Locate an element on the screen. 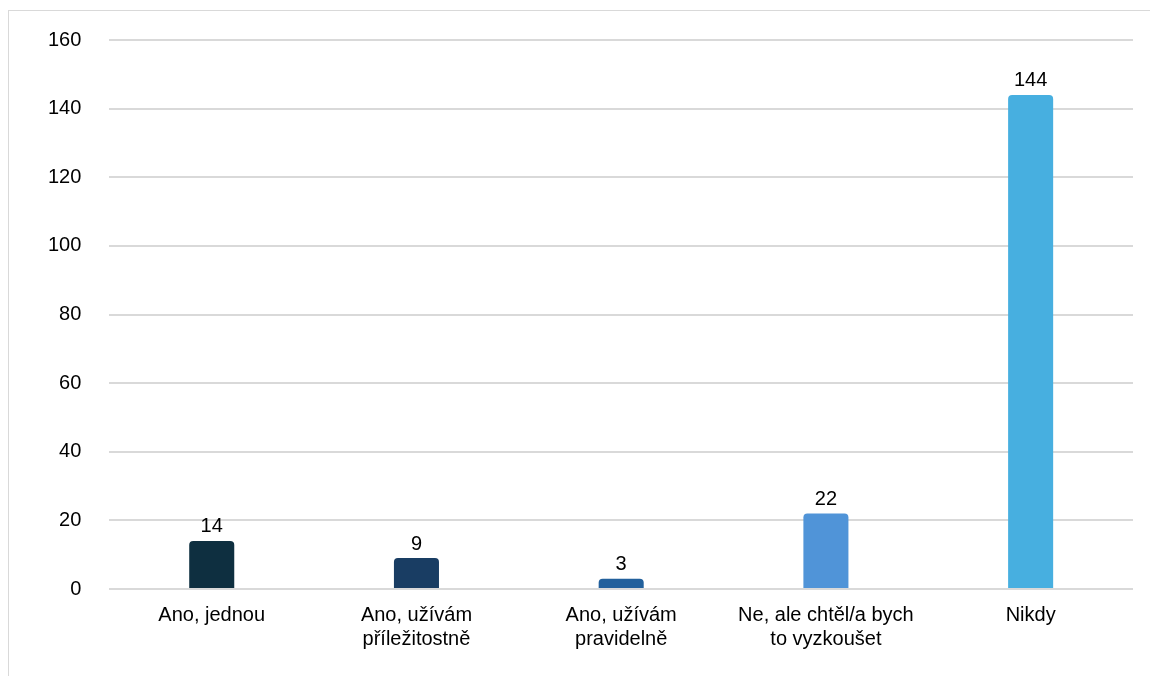 The width and height of the screenshot is (1151, 677). y-tick-label: 20 is located at coordinates (70, 518).